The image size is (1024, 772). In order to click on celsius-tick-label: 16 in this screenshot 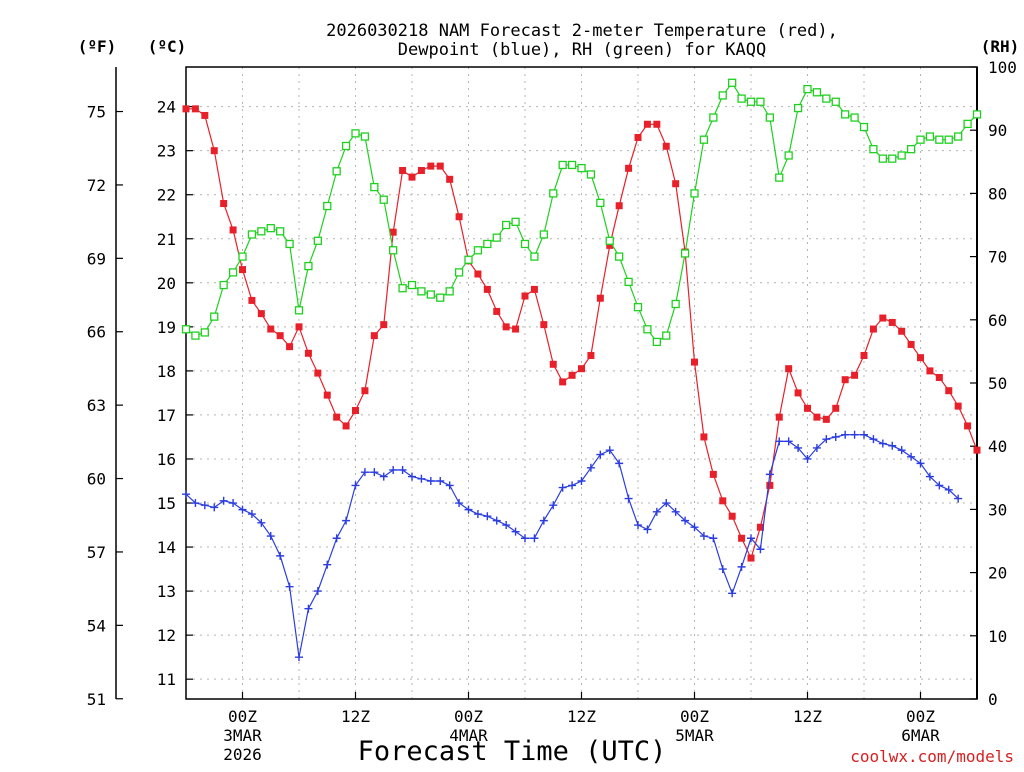, I will do `click(166, 459)`.